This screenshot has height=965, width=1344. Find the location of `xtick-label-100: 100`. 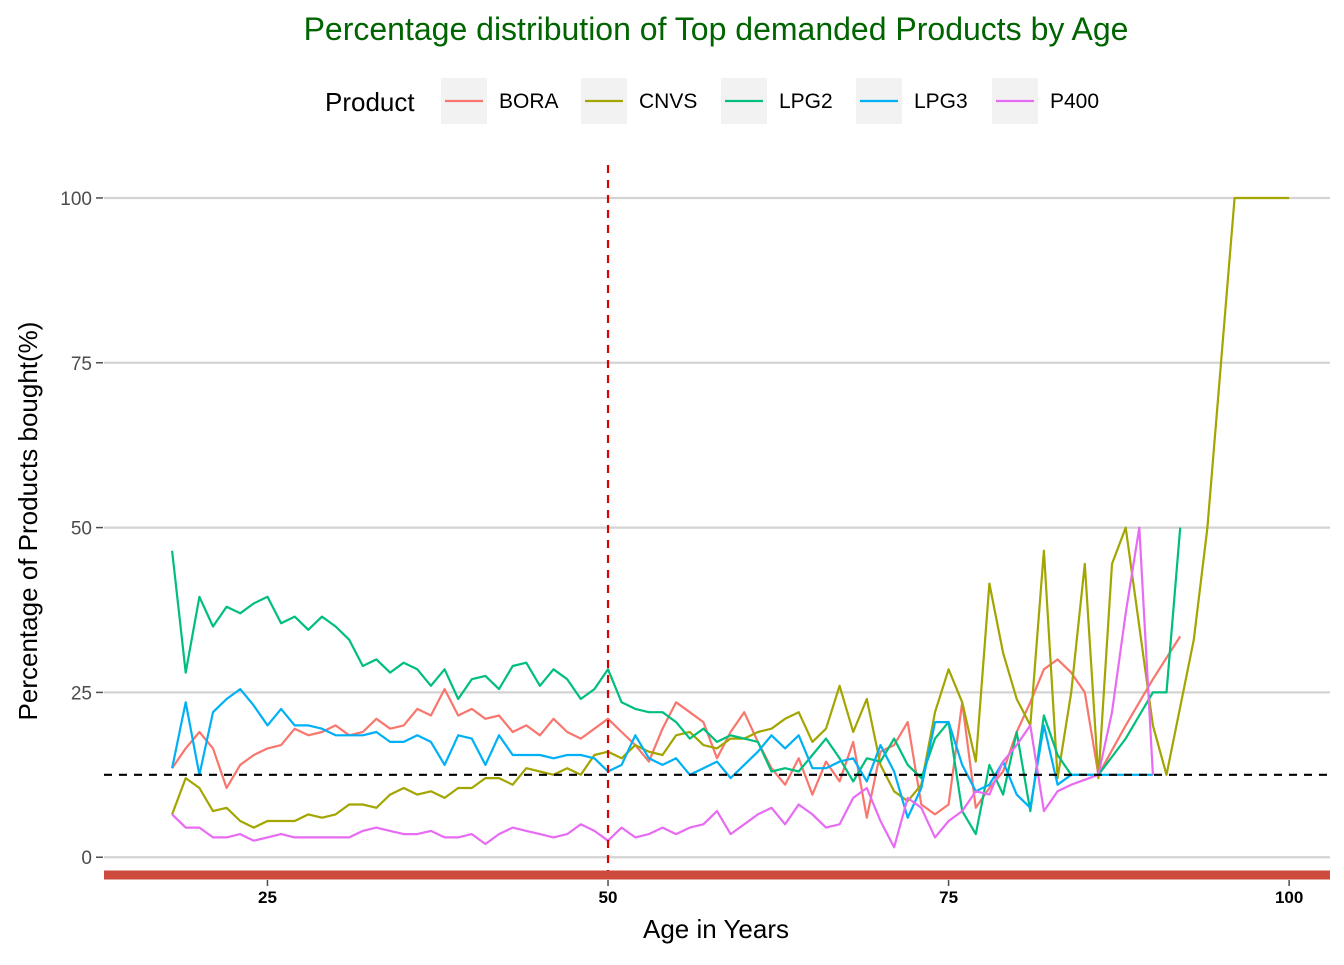

xtick-label-100: 100 is located at coordinates (1289, 897).